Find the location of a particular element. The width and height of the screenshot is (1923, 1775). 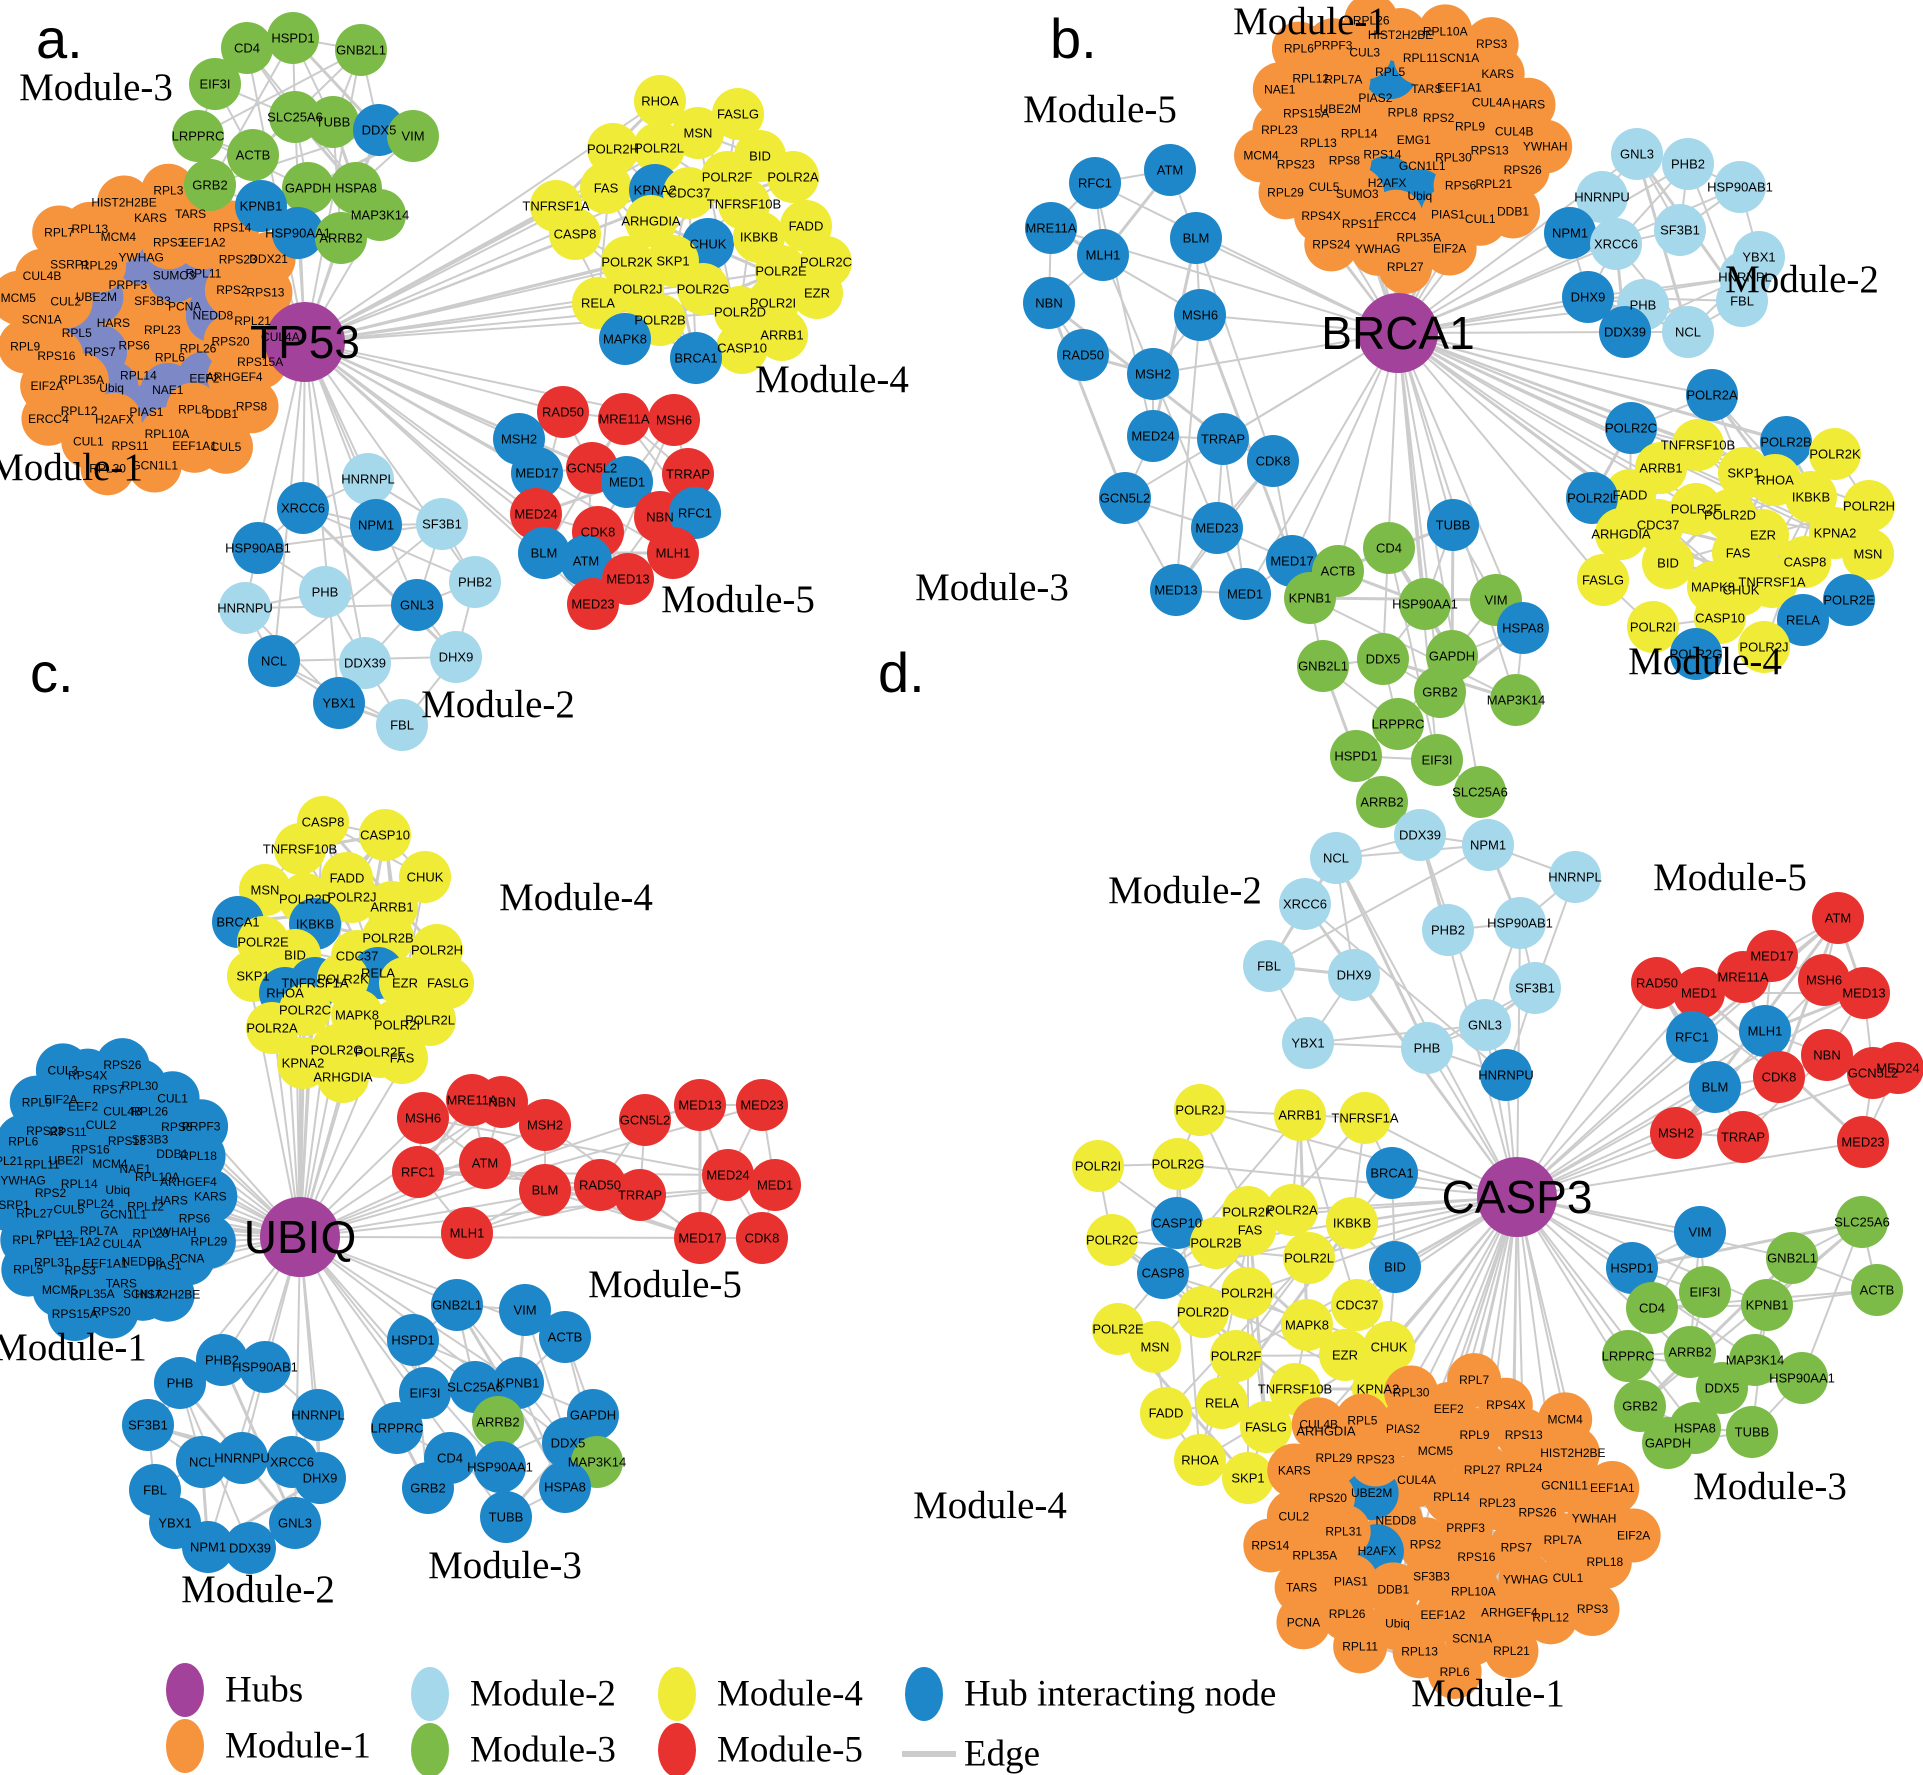

node-GNB2L1 is located at coordinates (1323, 666).